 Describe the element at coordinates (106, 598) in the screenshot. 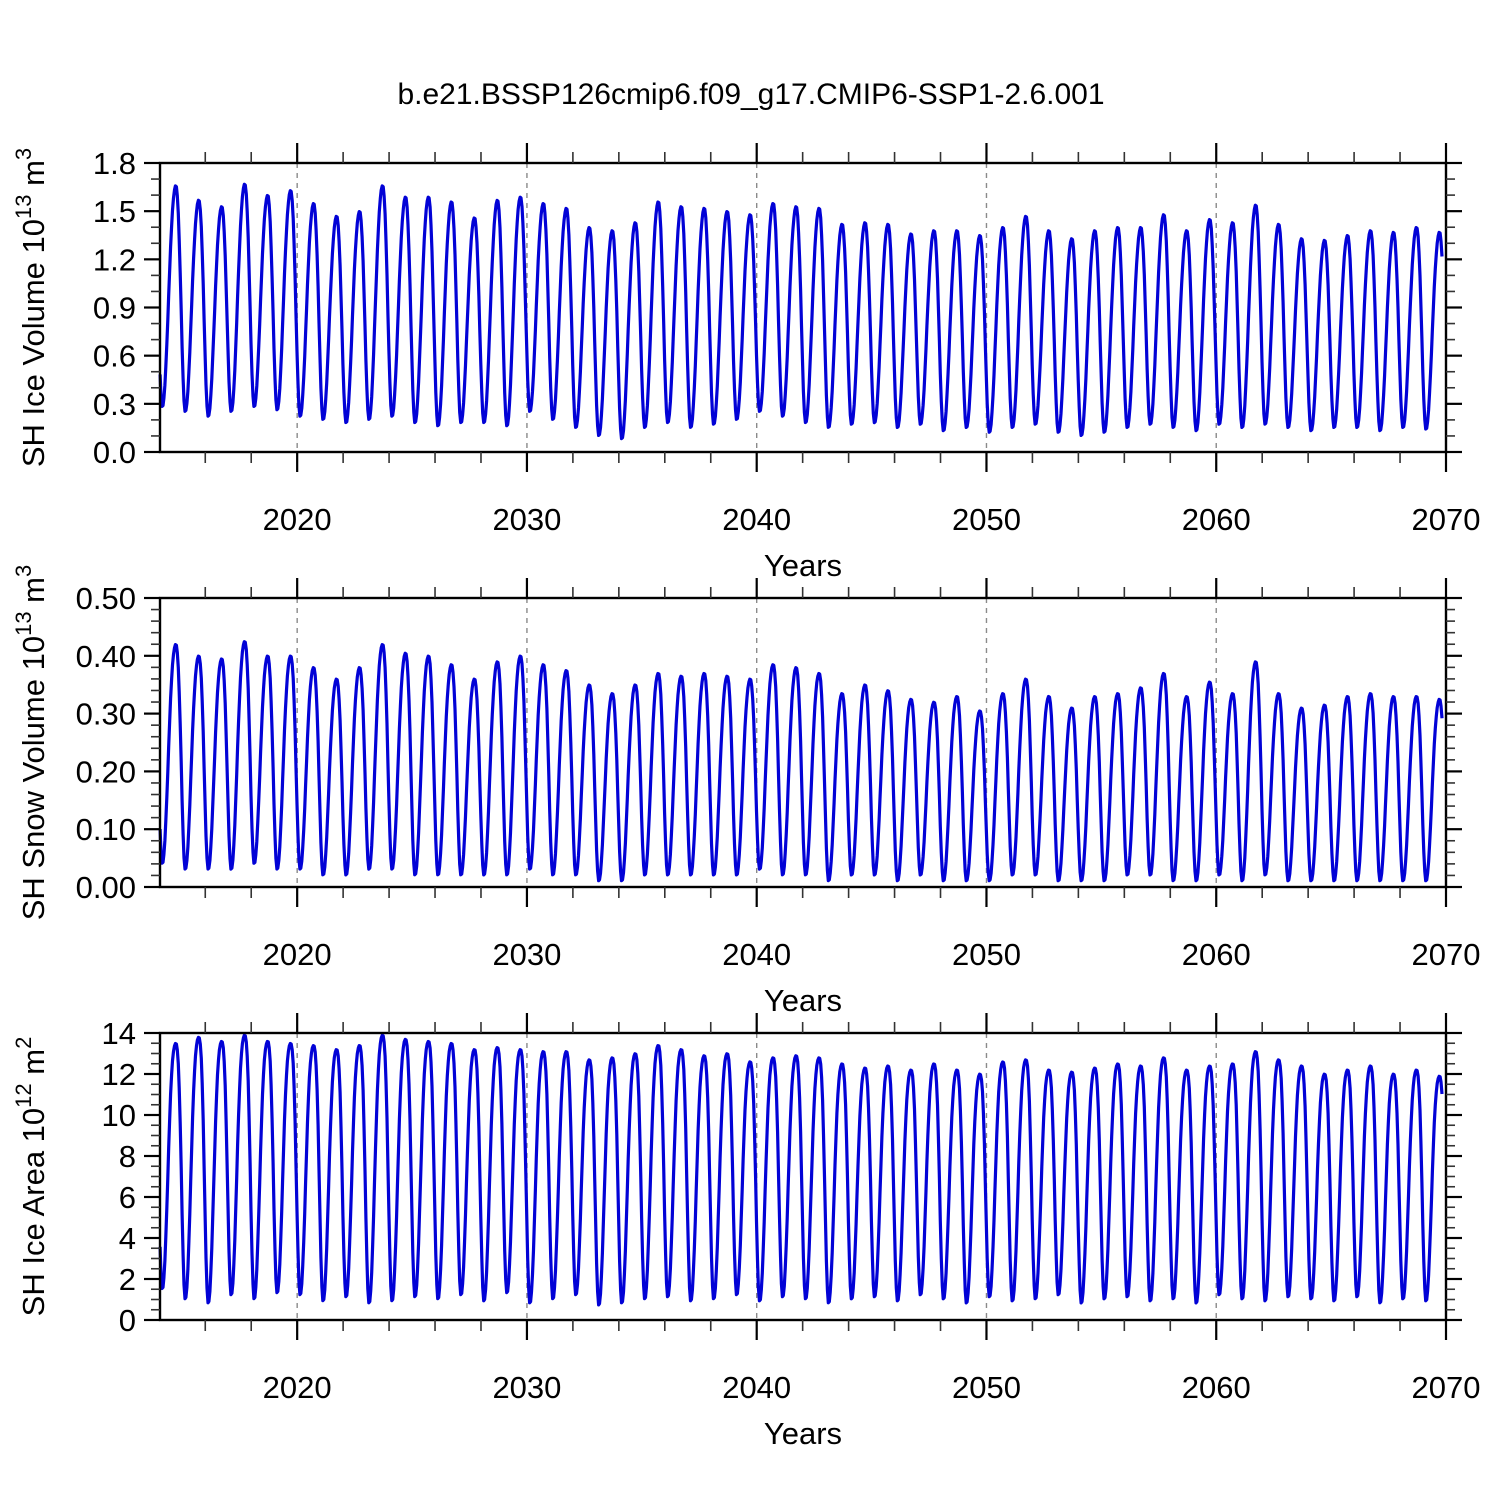

I see `y-tick-label: 0.50` at that location.